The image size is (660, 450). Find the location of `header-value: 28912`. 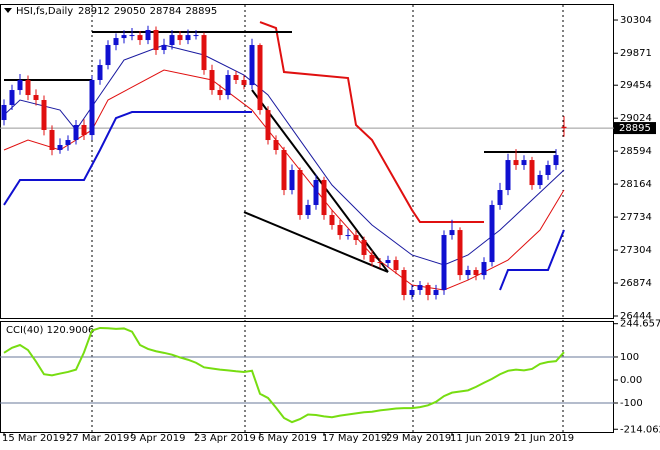

header-value: 28912 is located at coordinates (94, 11).